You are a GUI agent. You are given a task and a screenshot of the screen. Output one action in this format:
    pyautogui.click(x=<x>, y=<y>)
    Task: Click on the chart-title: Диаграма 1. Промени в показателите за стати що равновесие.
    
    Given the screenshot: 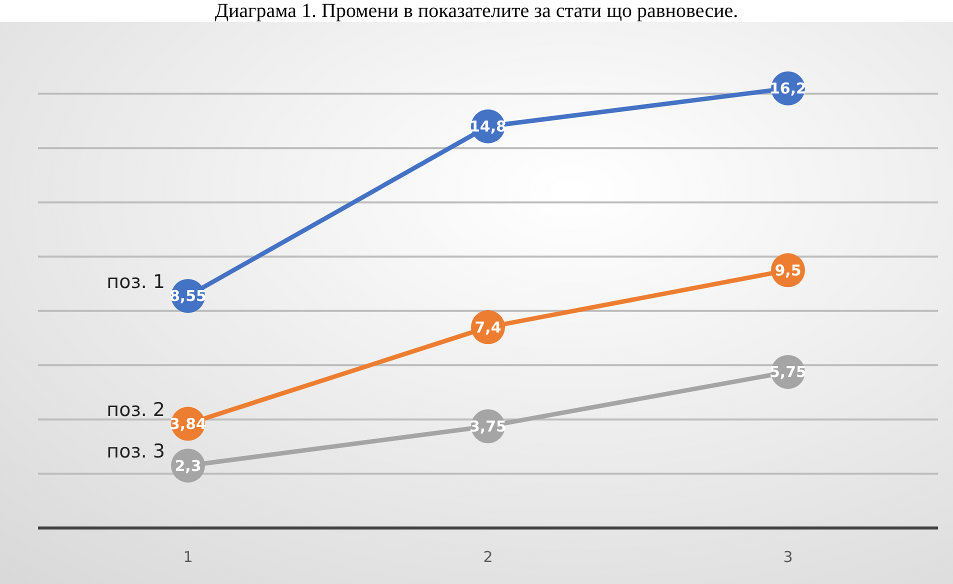 What is the action you would take?
    pyautogui.click(x=476, y=11)
    